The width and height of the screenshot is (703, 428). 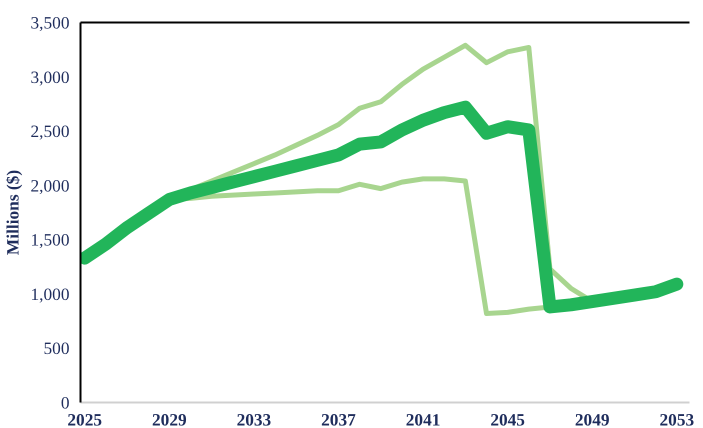 I want to click on x-tick-label: 2037, so click(x=338, y=419).